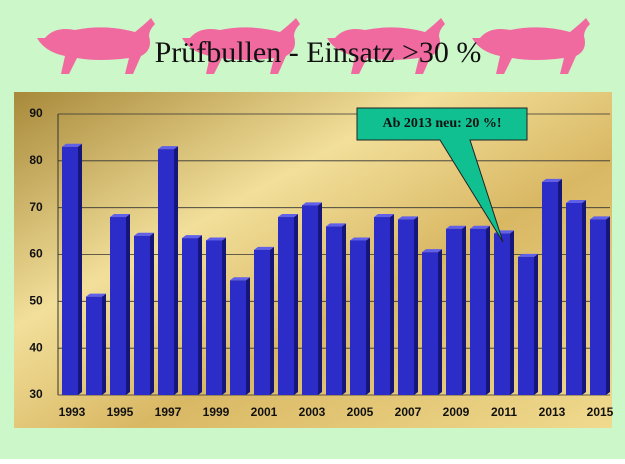 Image resolution: width=625 pixels, height=464 pixels. I want to click on bull-decorations, so click(313, 46).